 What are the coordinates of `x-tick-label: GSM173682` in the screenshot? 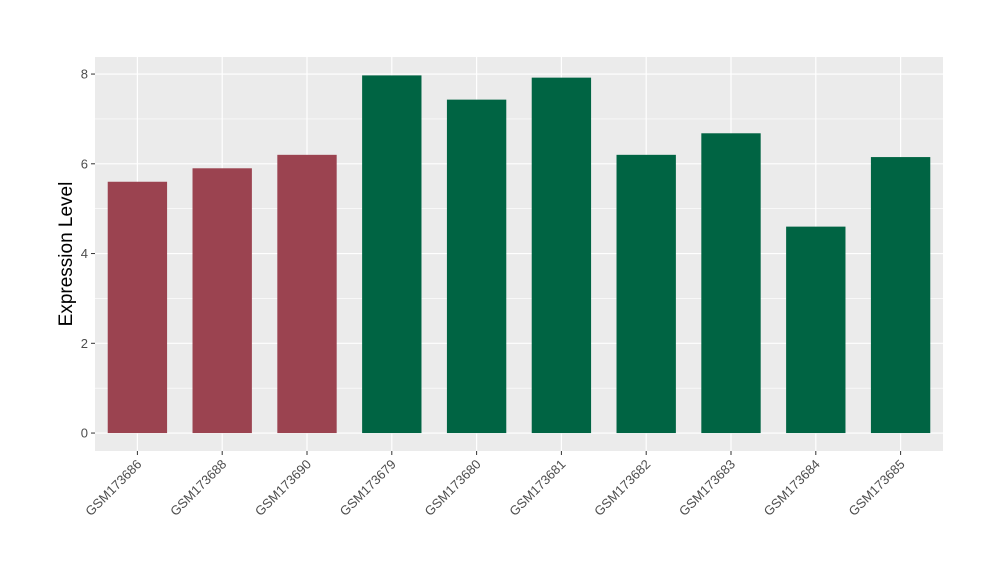 It's located at (622, 488).